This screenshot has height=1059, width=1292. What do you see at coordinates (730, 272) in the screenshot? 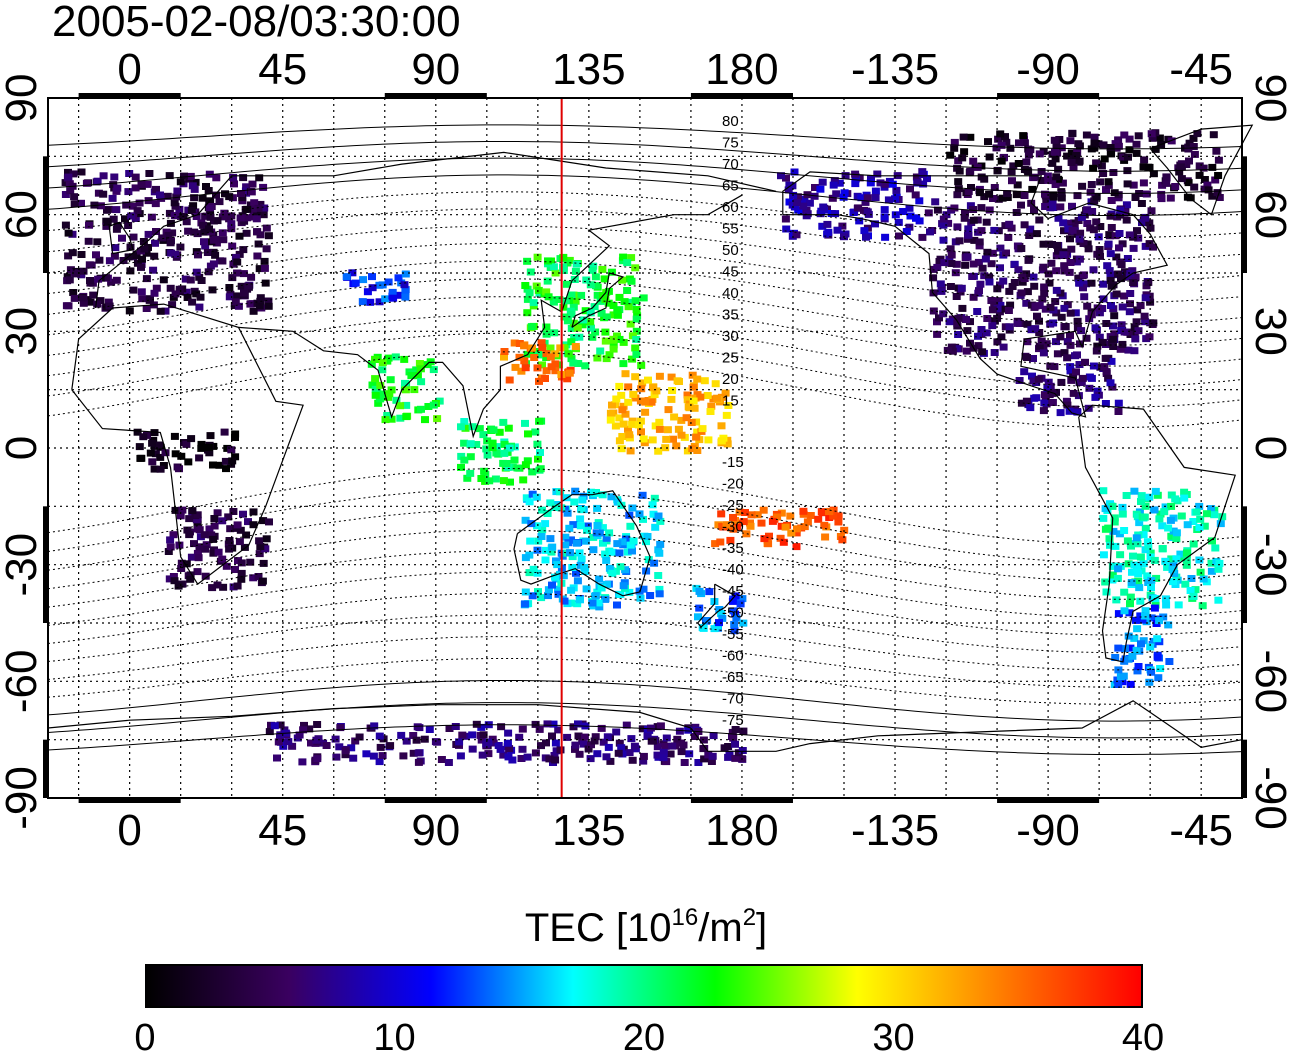
I see `maglat-label: 45` at bounding box center [730, 272].